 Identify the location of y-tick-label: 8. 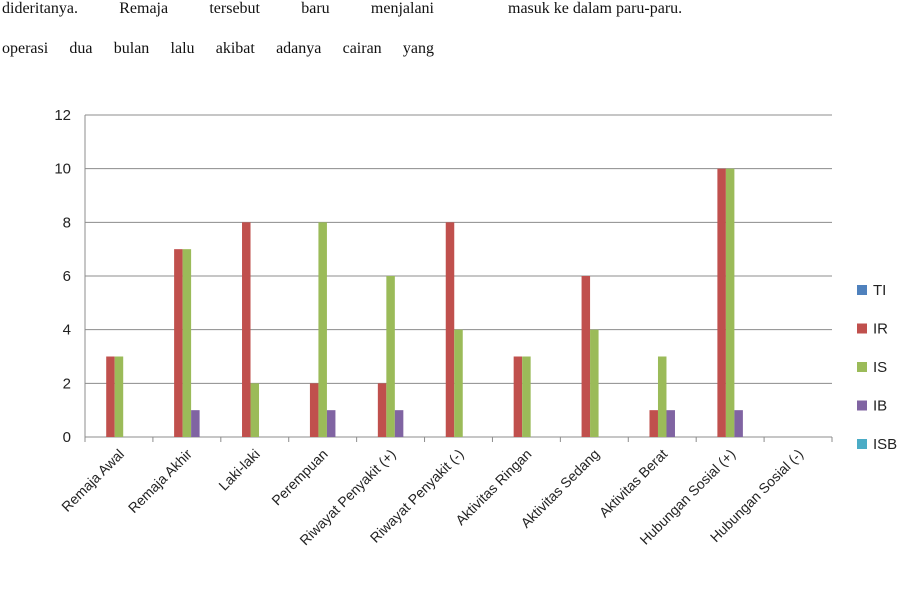
(67, 222).